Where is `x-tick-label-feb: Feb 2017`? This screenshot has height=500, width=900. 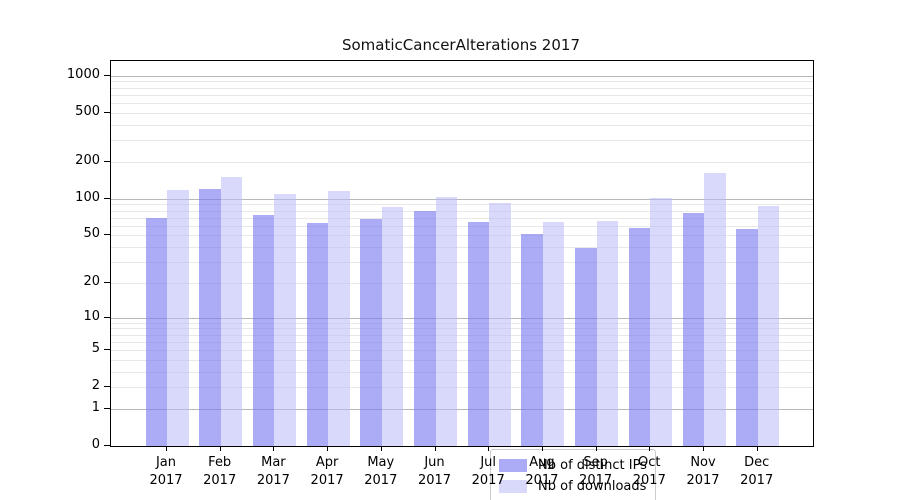
x-tick-label-feb: Feb 2017 is located at coordinates (220, 472).